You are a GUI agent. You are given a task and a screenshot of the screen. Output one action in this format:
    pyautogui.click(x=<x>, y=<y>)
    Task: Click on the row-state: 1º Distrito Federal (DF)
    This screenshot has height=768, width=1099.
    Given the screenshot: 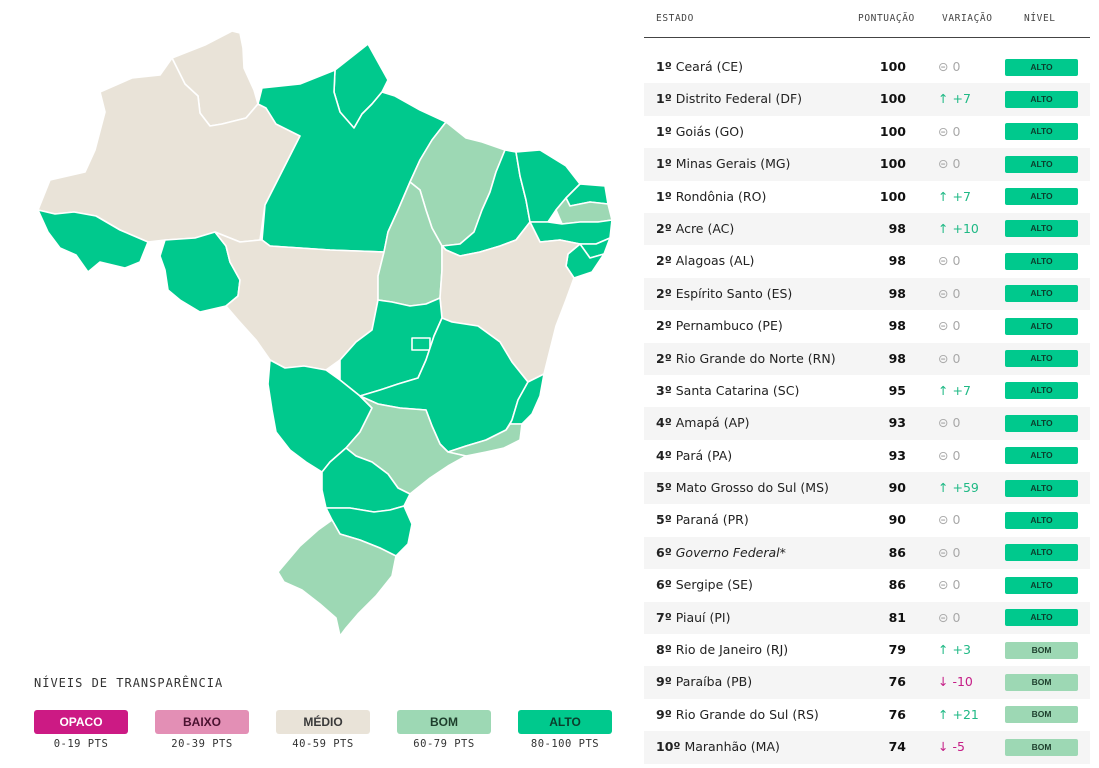 What is the action you would take?
    pyautogui.click(x=729, y=99)
    